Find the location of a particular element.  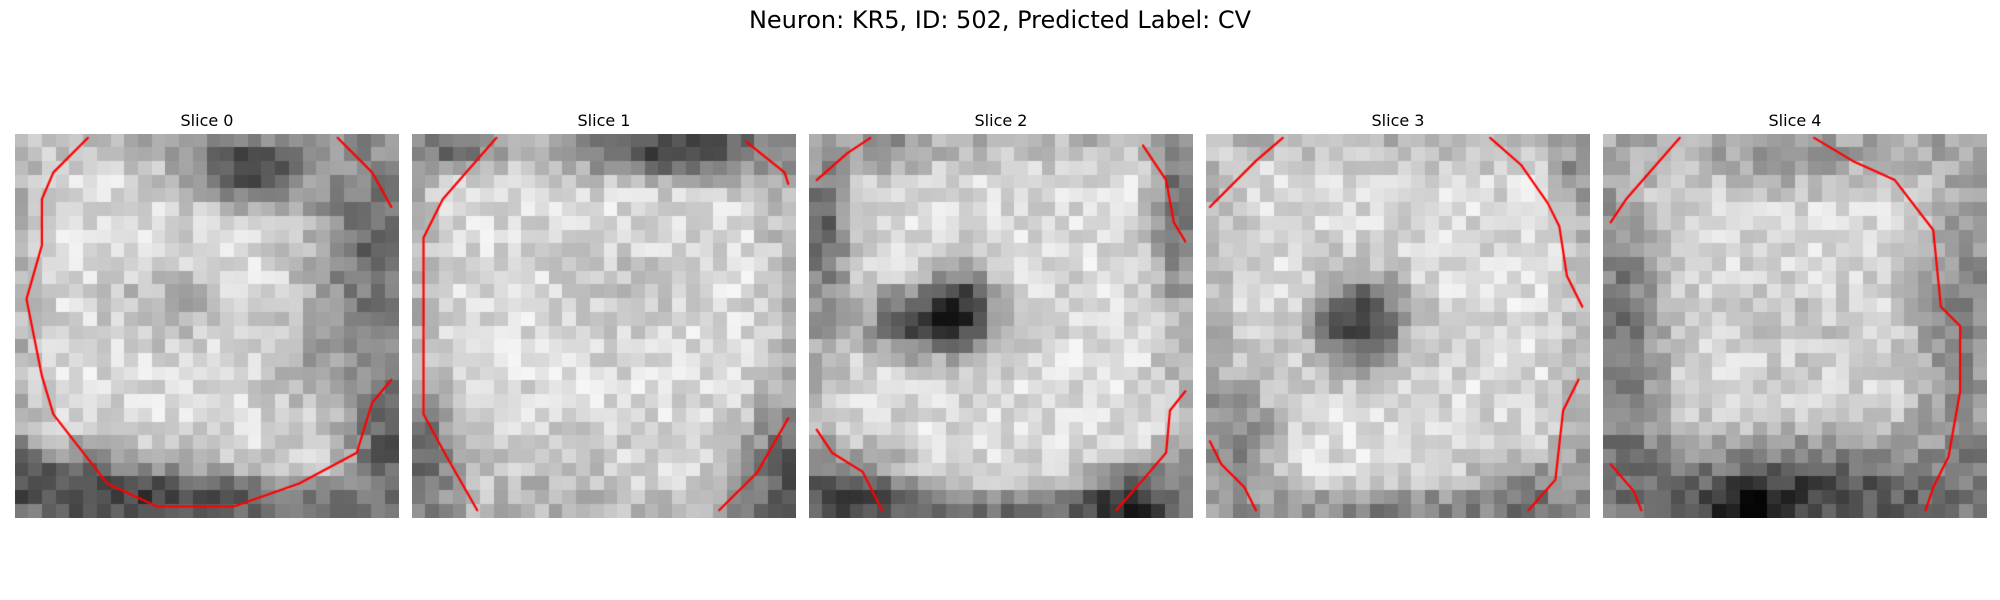

slice-panel-2: Slice 2 is located at coordinates (1001, 313).